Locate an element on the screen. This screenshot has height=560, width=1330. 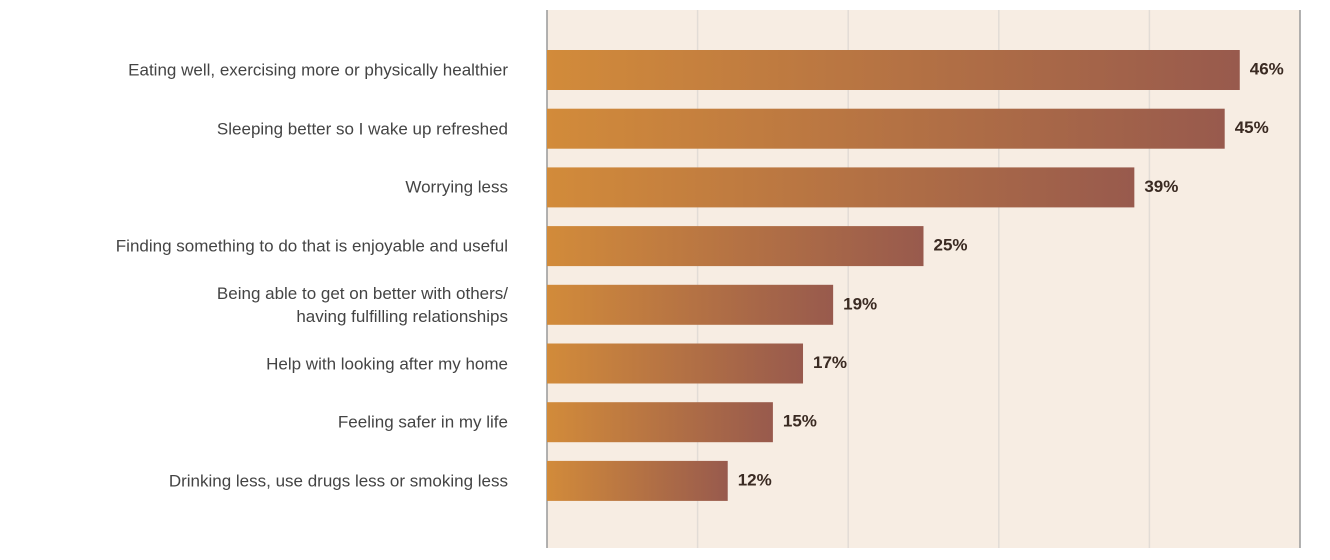
value-label: 17% is located at coordinates (830, 362).